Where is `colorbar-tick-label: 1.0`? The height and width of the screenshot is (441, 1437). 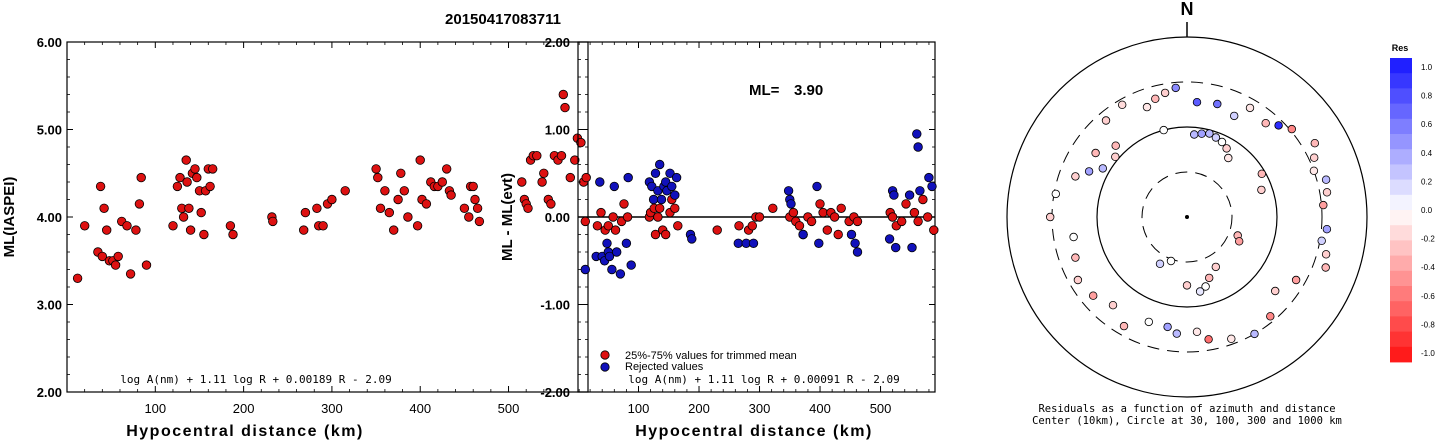
colorbar-tick-label: 1.0 is located at coordinates (1427, 67).